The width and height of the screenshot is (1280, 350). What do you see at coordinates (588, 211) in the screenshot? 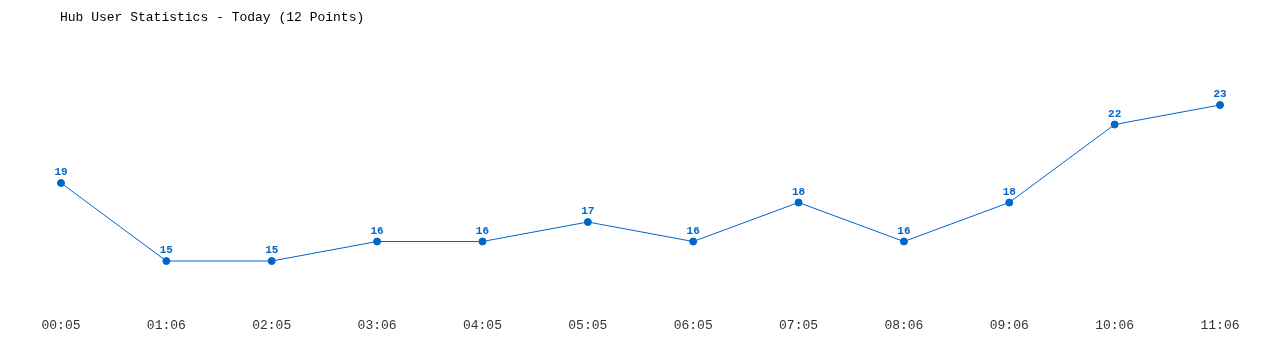
I see `data-label: 17` at bounding box center [588, 211].